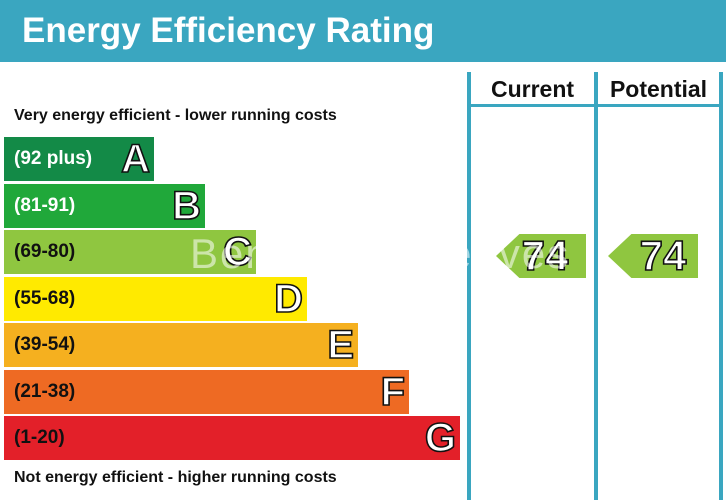 This screenshot has height=500, width=726. Describe the element at coordinates (545, 255) in the screenshot. I see `current-rating-value: 74` at that location.